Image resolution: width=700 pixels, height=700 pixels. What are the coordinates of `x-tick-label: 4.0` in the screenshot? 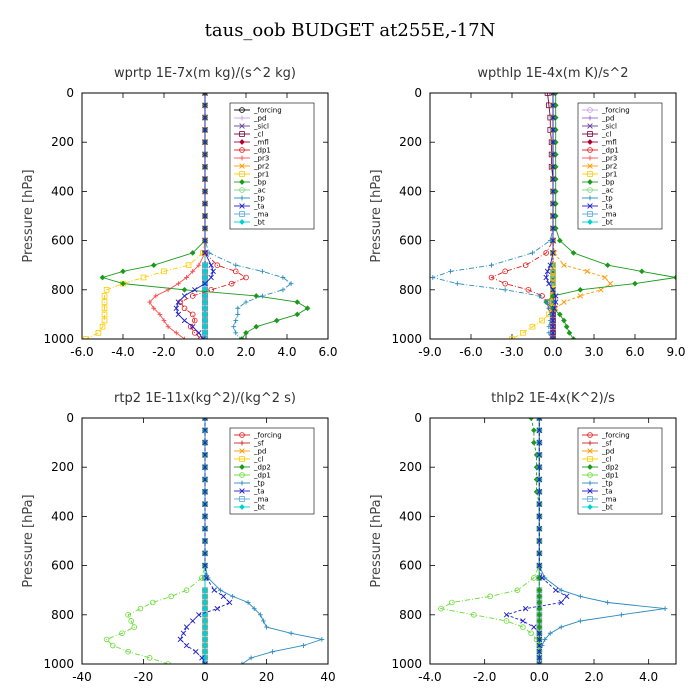 It's located at (286, 352).